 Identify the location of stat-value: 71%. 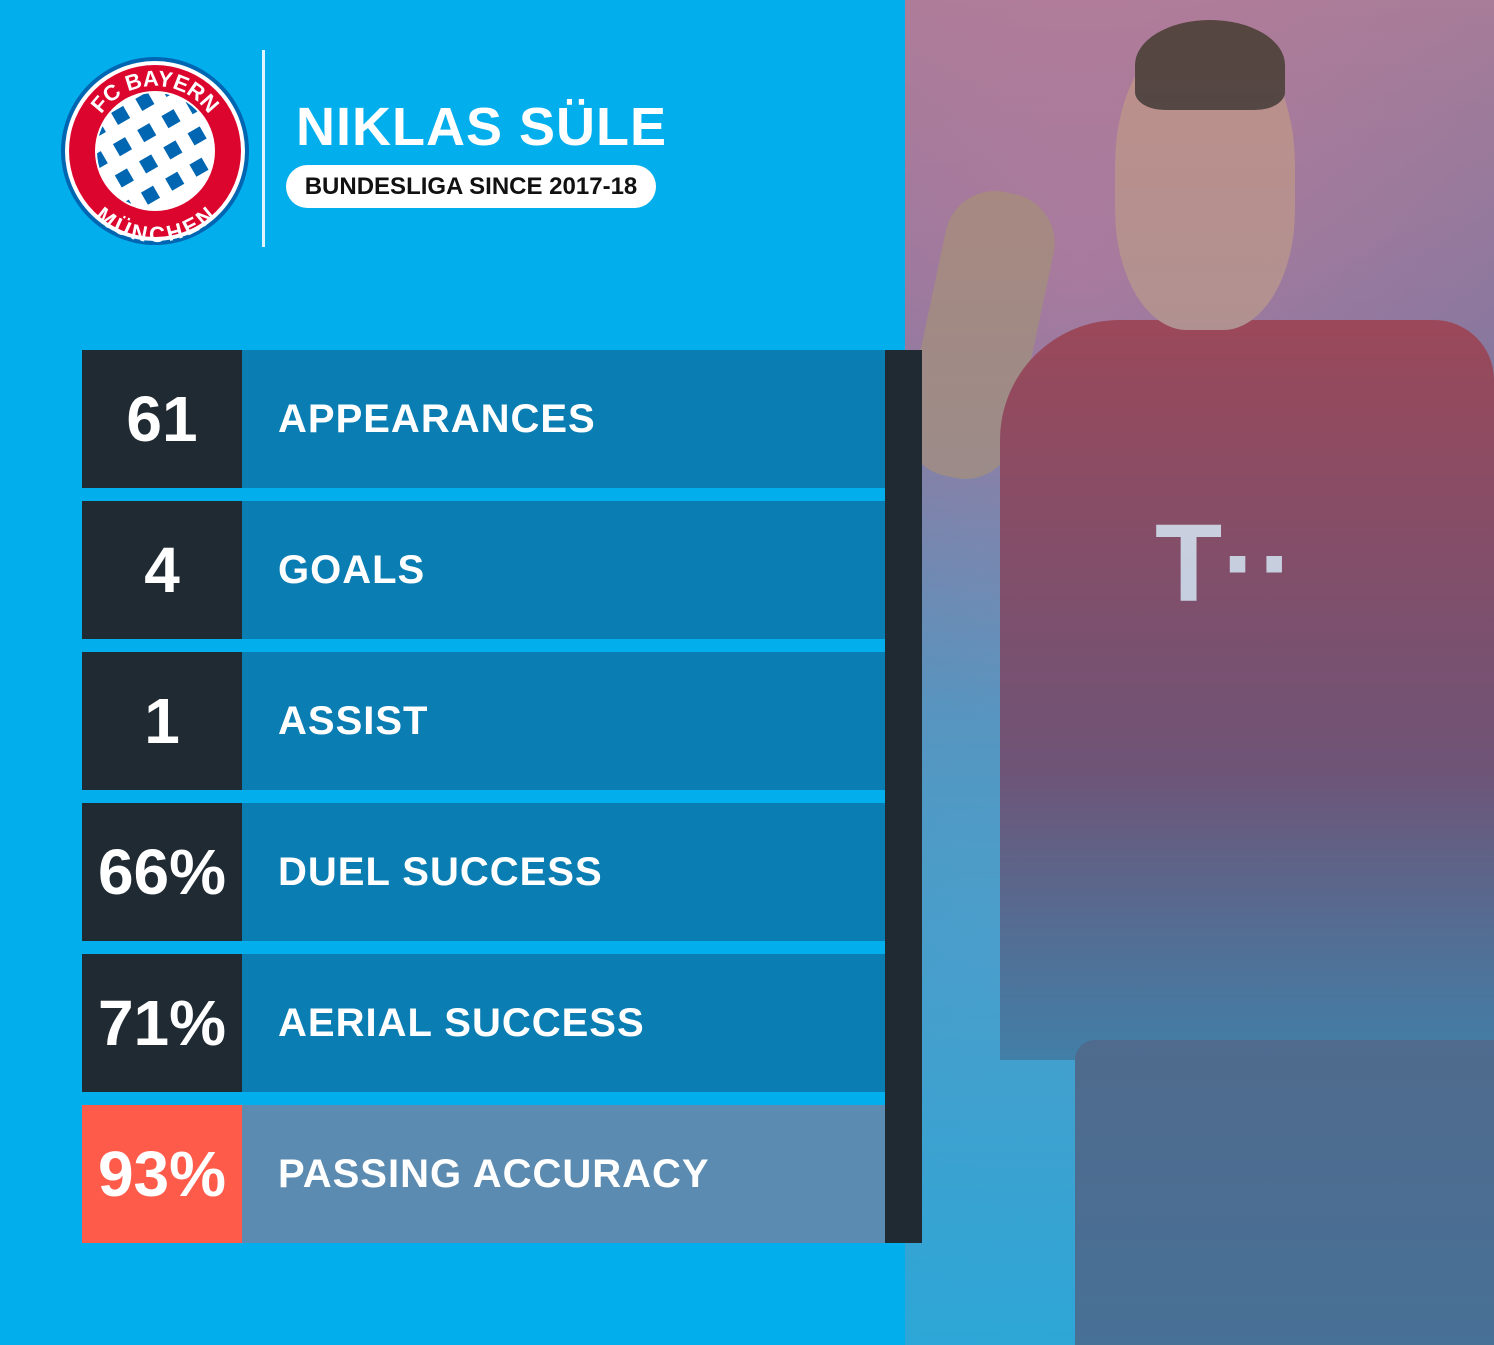
(162, 1023).